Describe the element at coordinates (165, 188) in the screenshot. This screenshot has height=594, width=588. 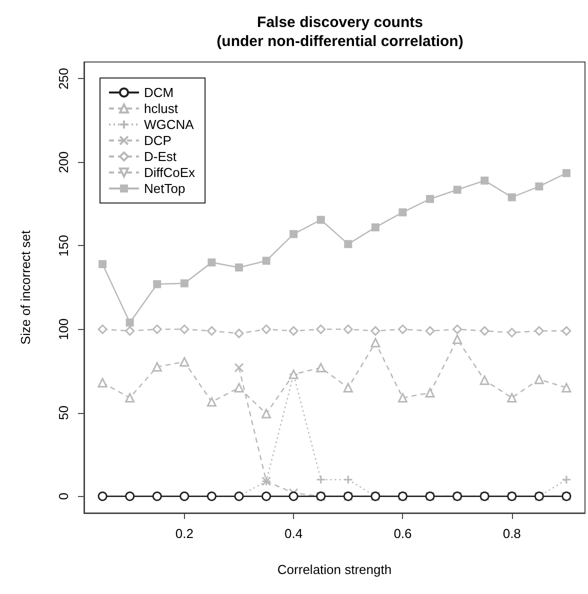
I see `legend-label: NetTop` at that location.